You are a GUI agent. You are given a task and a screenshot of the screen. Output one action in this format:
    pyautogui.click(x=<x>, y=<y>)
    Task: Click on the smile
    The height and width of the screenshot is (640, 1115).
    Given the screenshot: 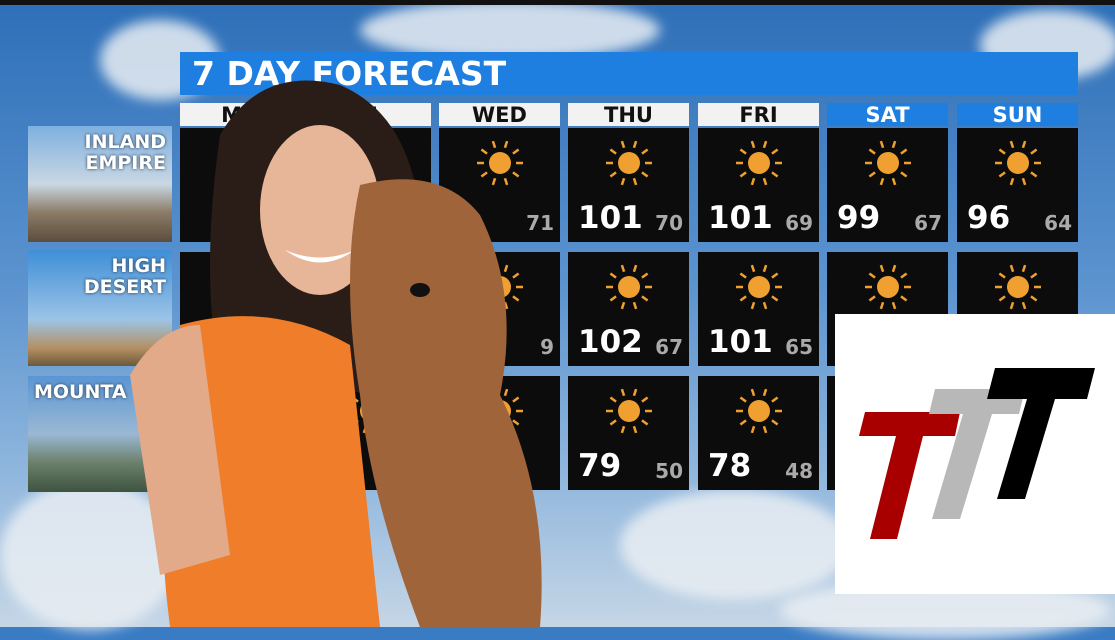 What is the action you would take?
    pyautogui.click(x=320, y=256)
    